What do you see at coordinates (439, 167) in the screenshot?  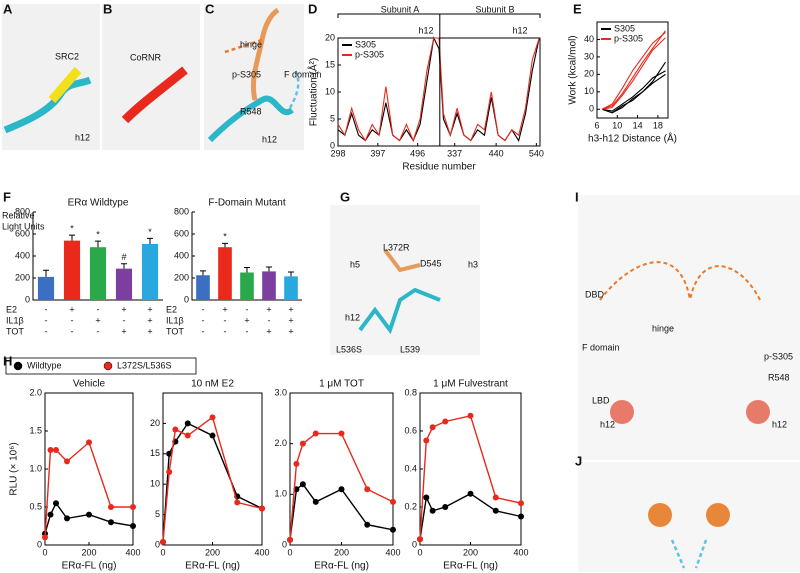 I see `x-axis-label: Residue number` at bounding box center [439, 167].